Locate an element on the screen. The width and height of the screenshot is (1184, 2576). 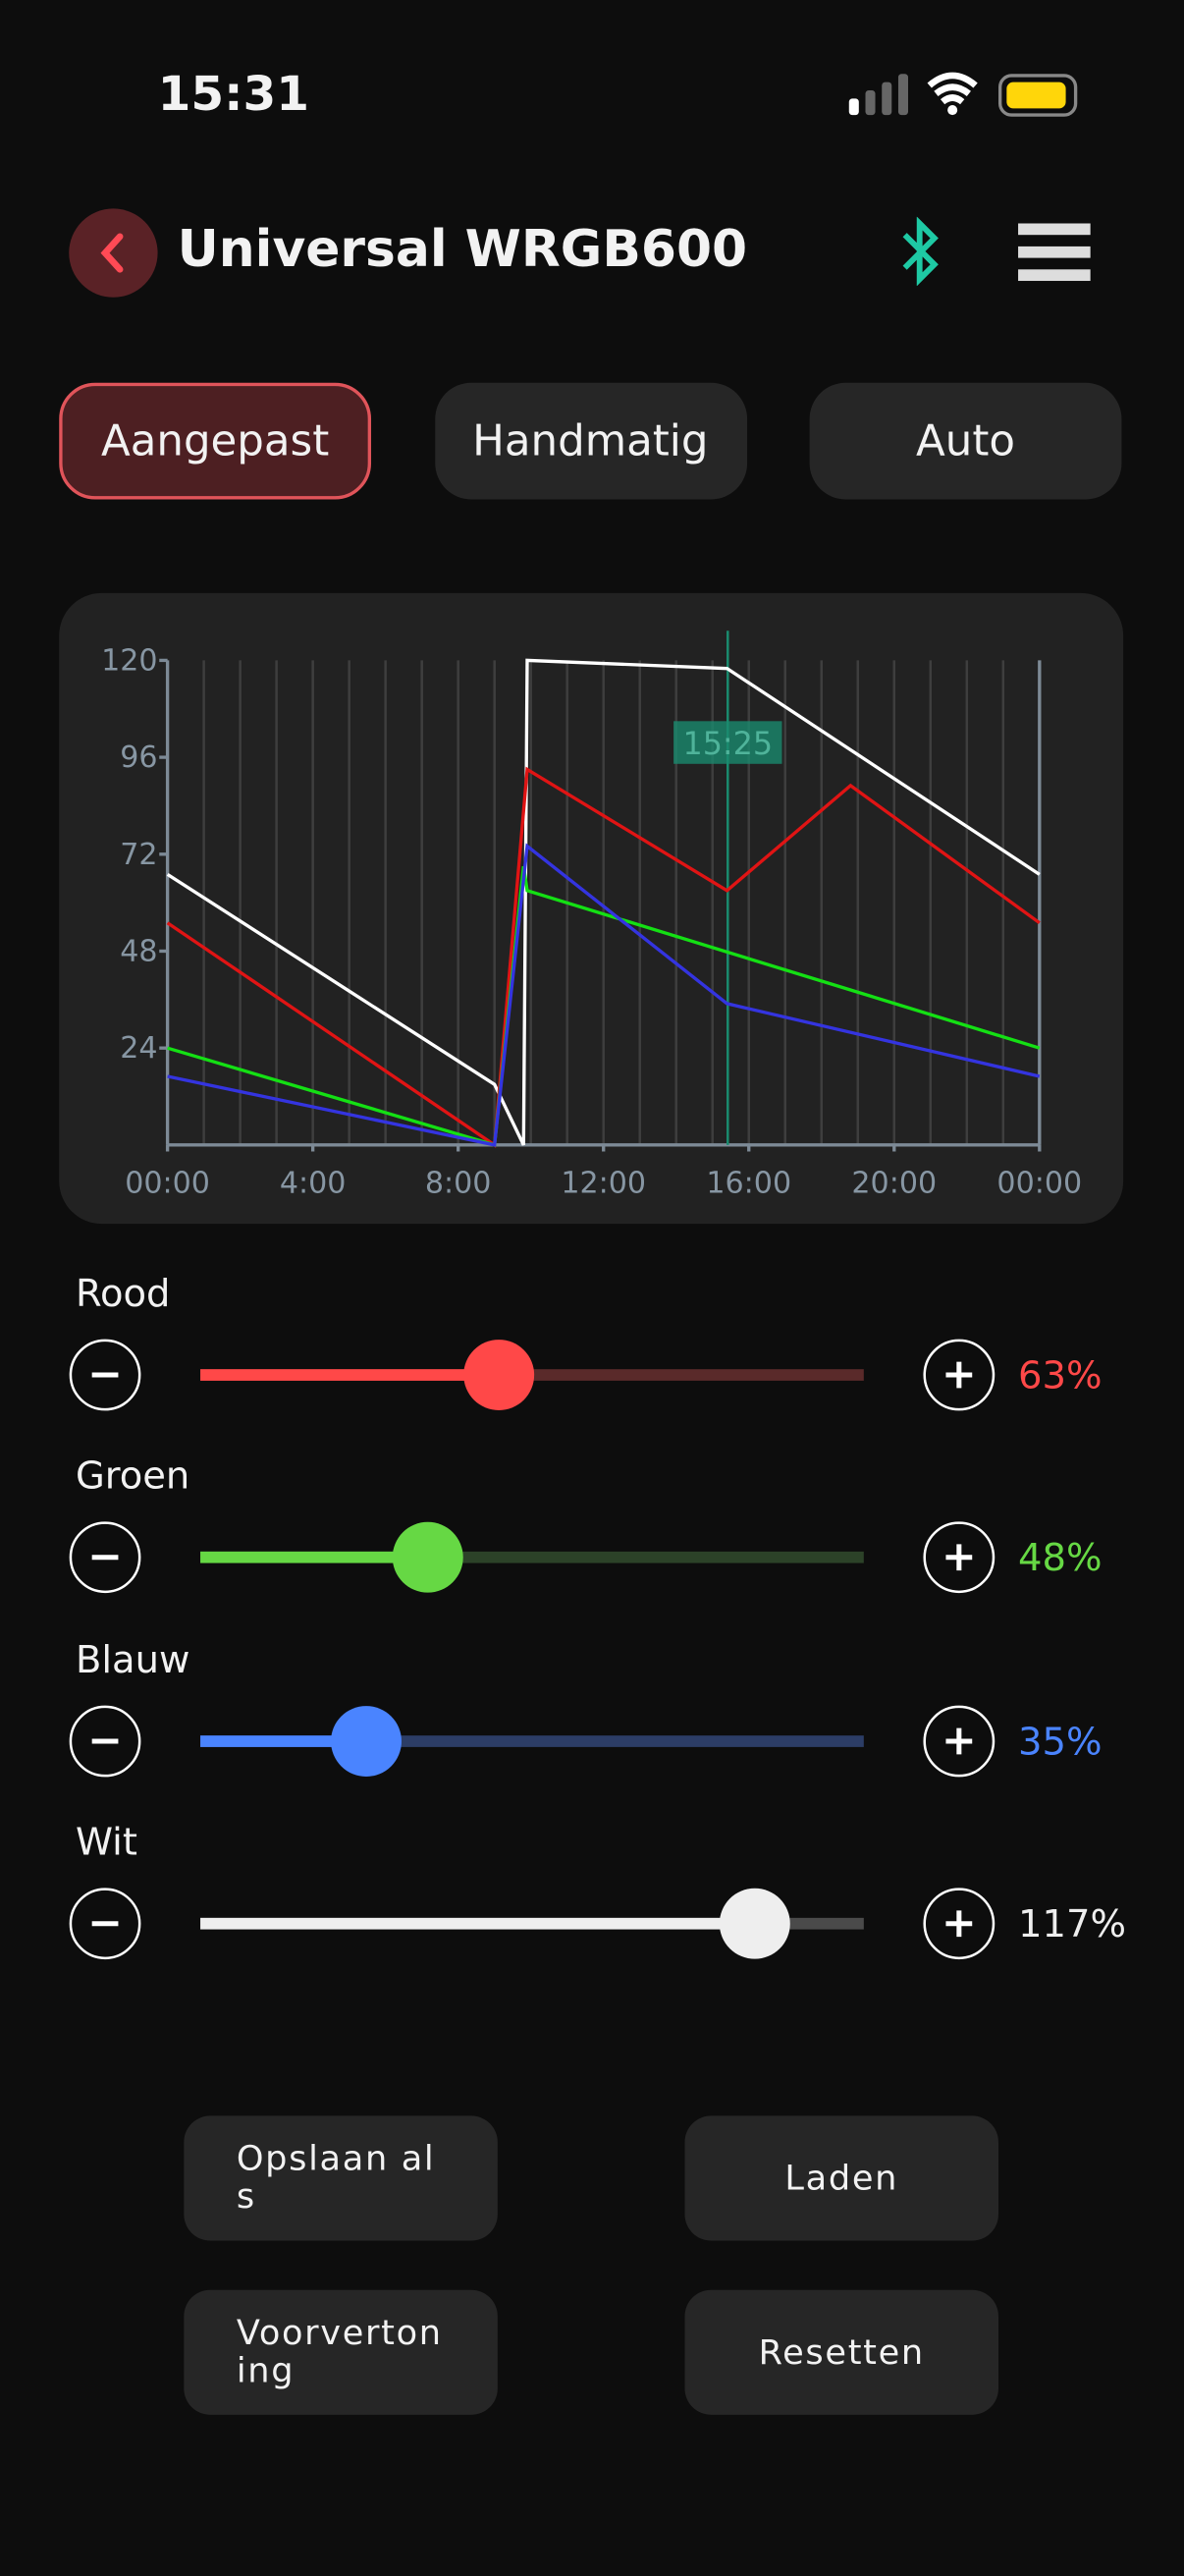
title: Universal WRGB600 is located at coordinates (462, 250).